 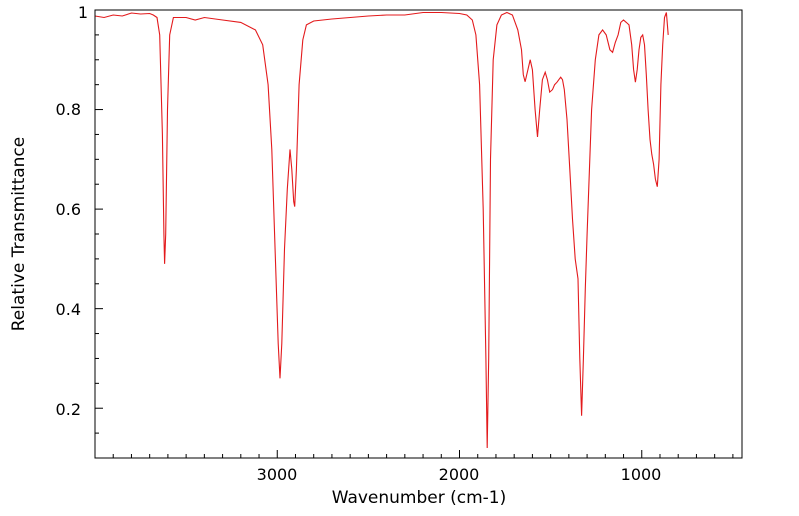 I want to click on y-axis-title: Relative Transmittance, so click(x=19, y=234).